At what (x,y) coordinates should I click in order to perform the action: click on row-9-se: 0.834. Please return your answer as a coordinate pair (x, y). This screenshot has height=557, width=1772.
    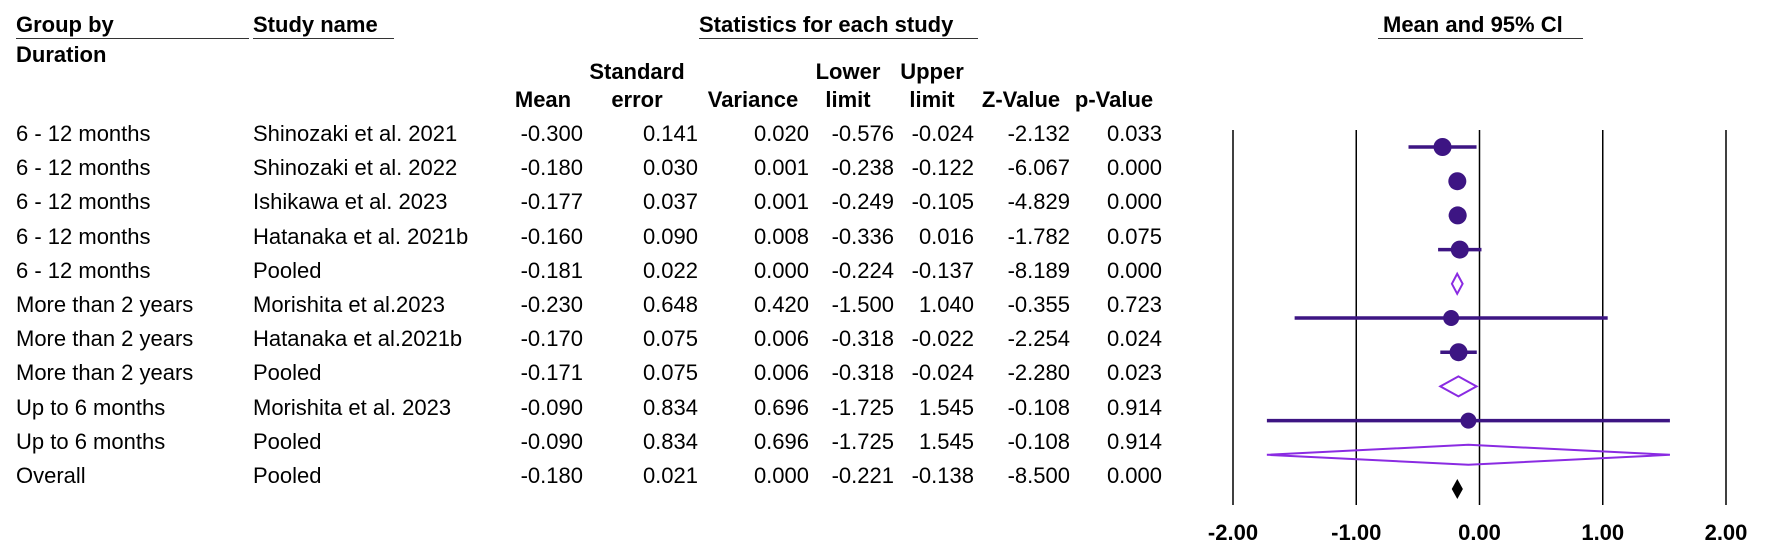
    Looking at the image, I should click on (670, 441).